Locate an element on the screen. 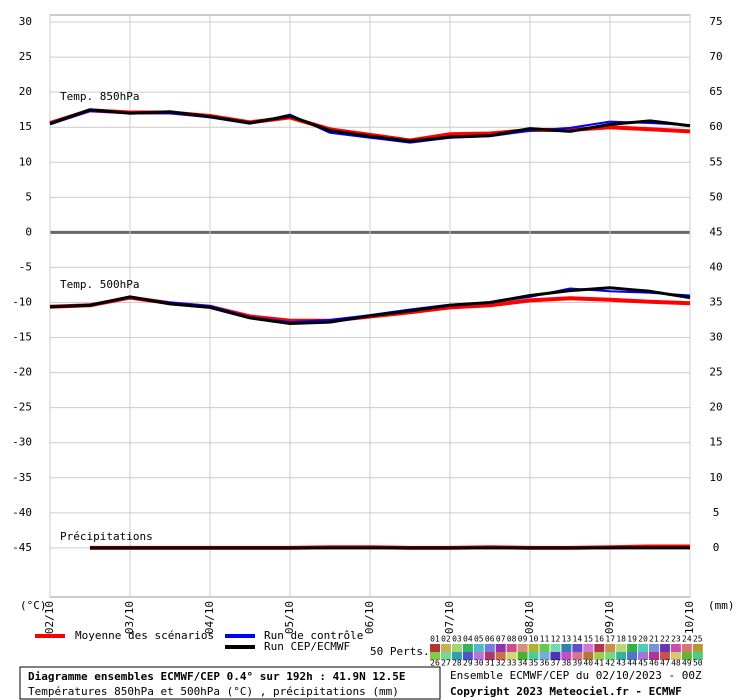 The width and height of the screenshot is (740, 700). footer-run: Ensemble ECMWF/CEP du 02/10/2023 - 00Z is located at coordinates (576, 675).